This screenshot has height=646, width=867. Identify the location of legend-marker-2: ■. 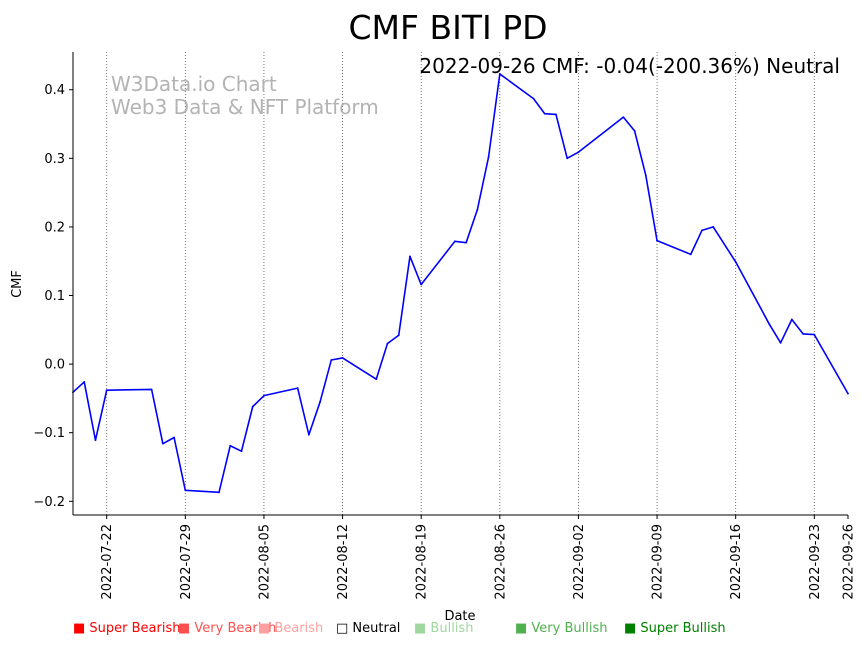
(266, 628).